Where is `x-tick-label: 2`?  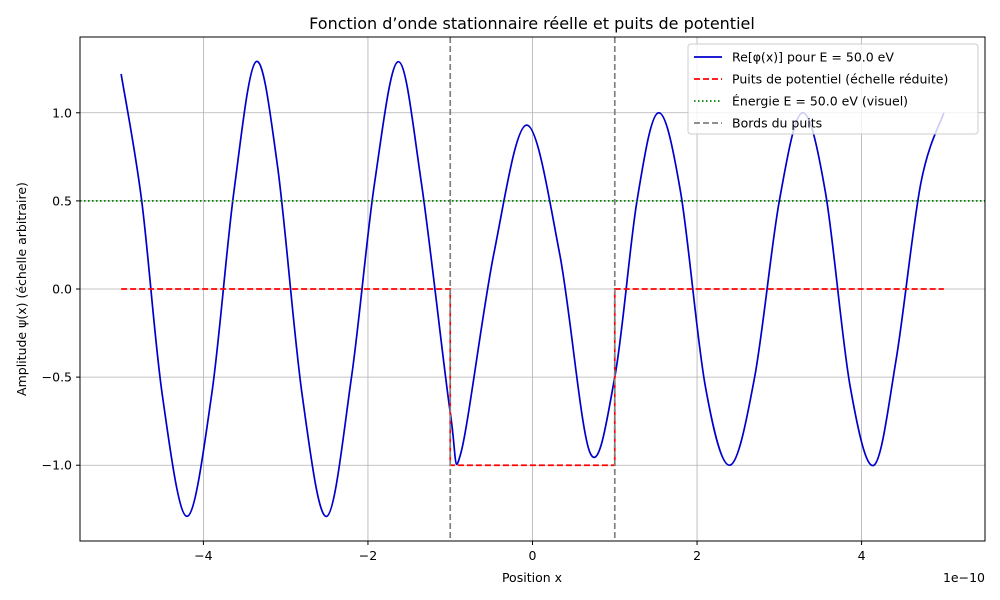 x-tick-label: 2 is located at coordinates (697, 555).